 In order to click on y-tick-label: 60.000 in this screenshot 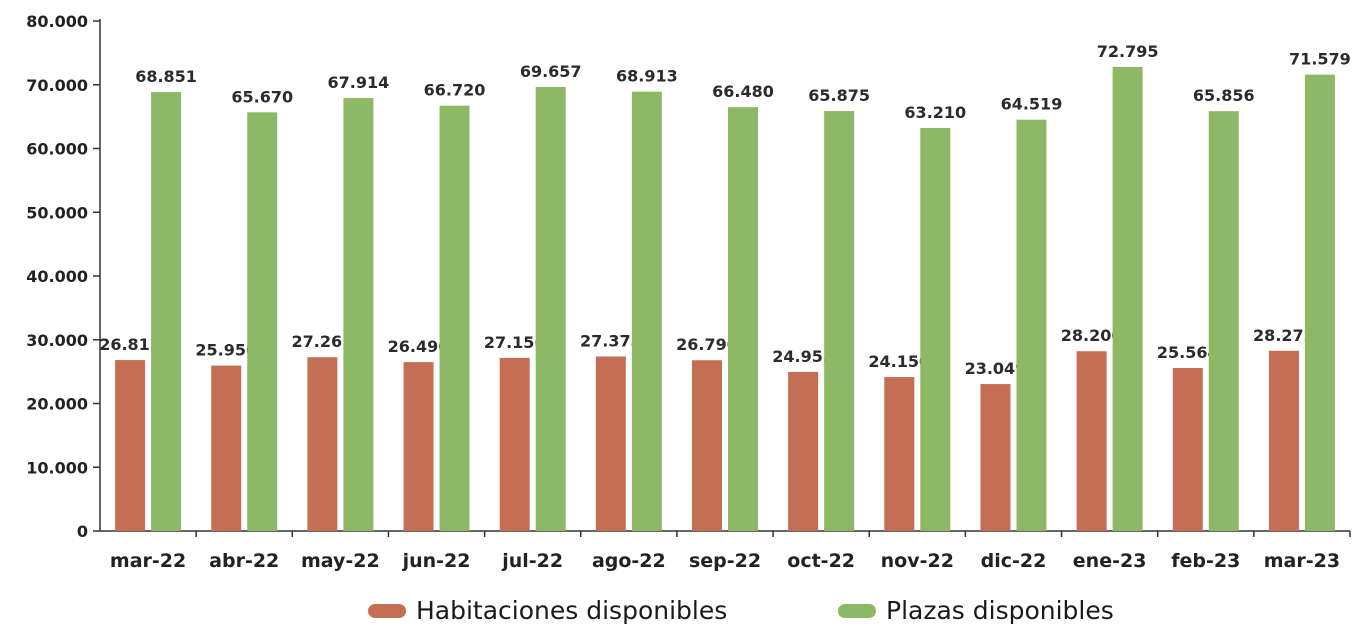, I will do `click(57, 149)`.